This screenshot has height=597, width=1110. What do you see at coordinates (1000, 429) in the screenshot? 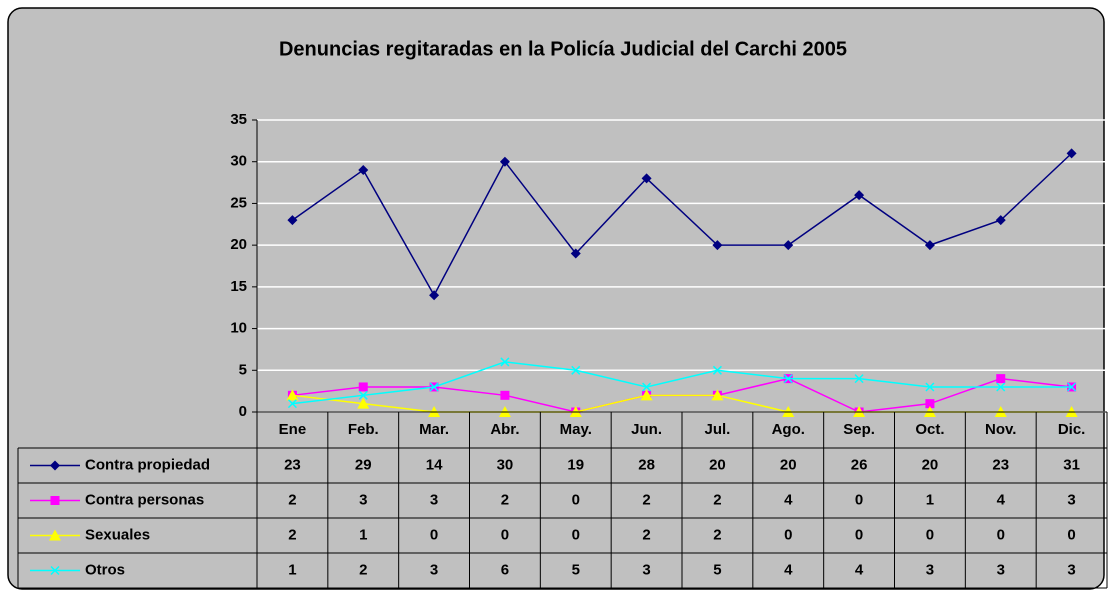
I see `x-tick-label: Nov.` at bounding box center [1000, 429].